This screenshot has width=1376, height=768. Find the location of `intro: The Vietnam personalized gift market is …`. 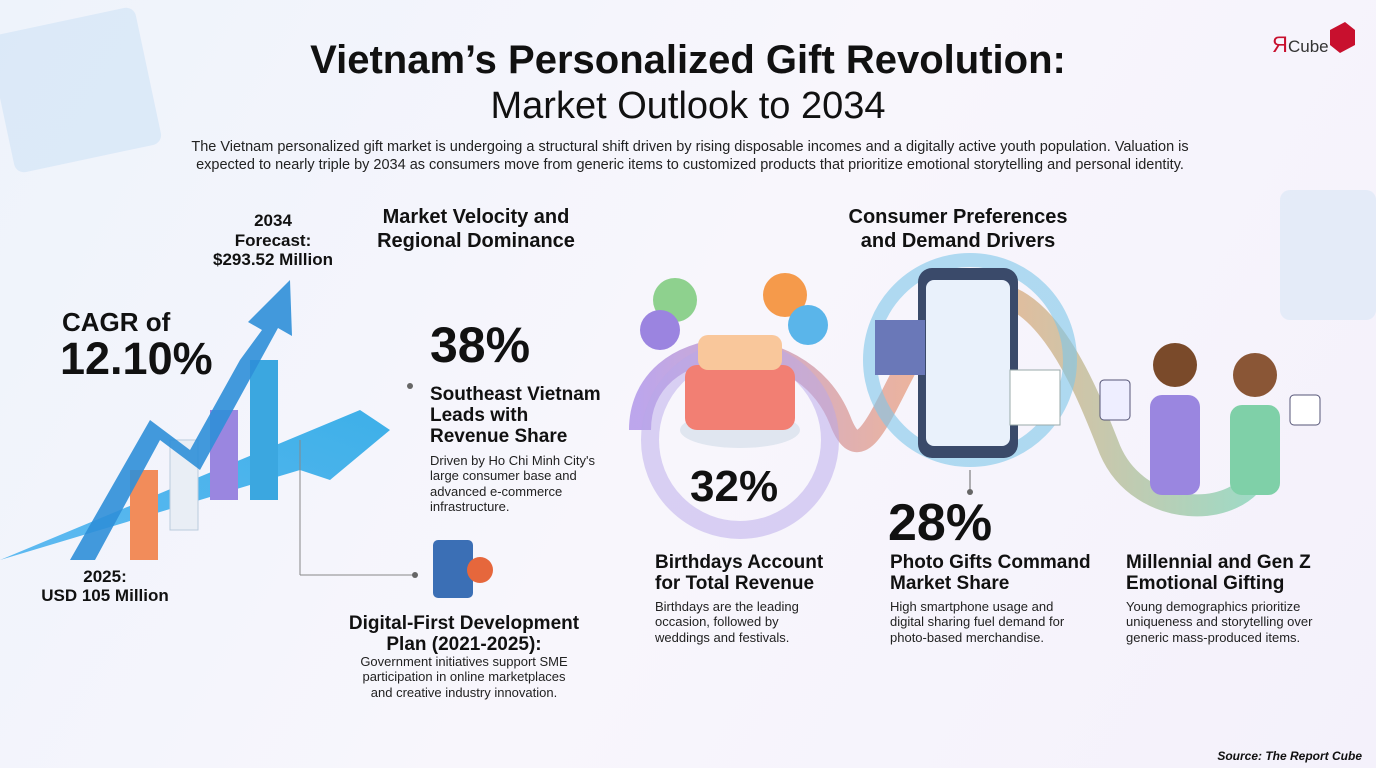

intro: The Vietnam personalized gift market is … is located at coordinates (690, 147).